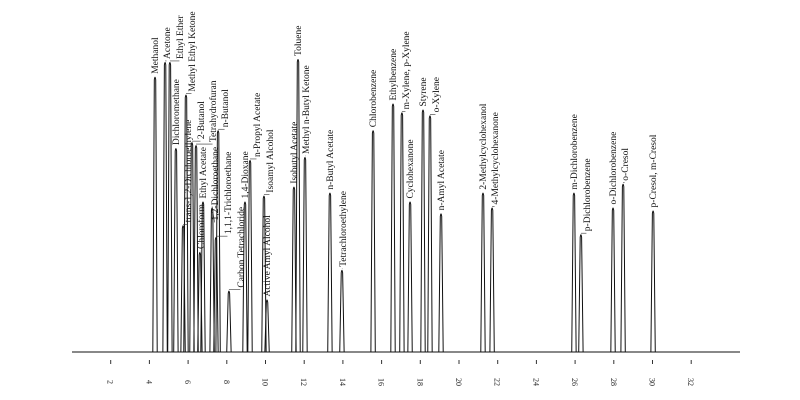 The image size is (800, 400). I want to click on peak-label: Isobutyl Acetate, so click(295, 153).